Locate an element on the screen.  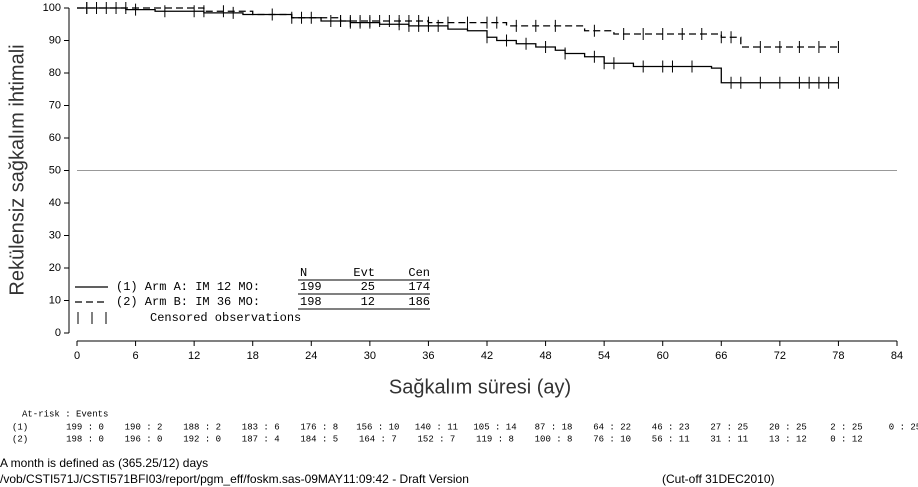
at-risk-value: 0 : 25 is located at coordinates (903, 427).